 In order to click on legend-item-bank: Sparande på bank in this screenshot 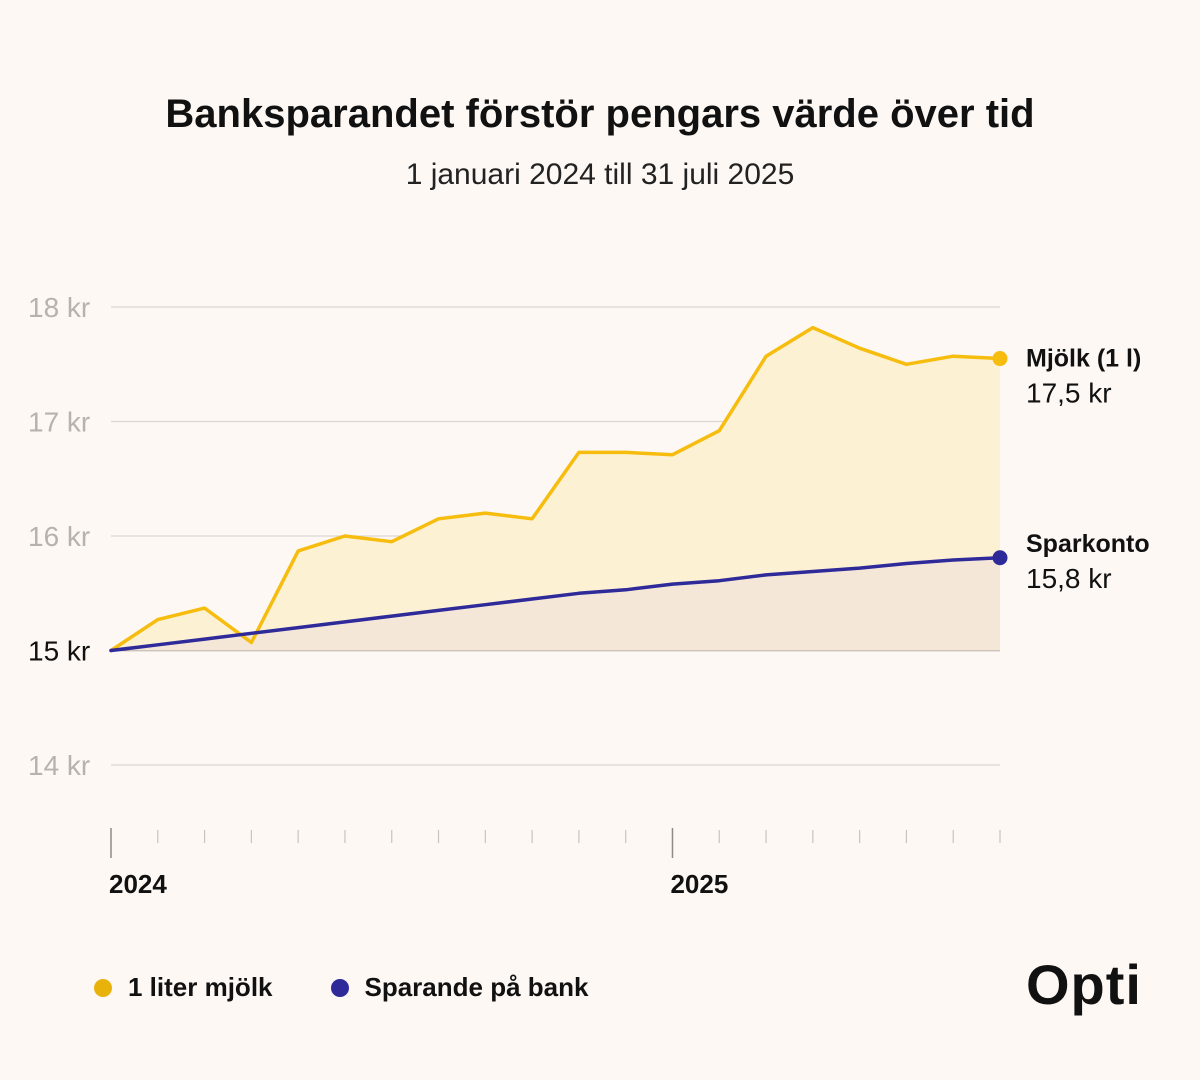, I will do `click(459, 987)`.